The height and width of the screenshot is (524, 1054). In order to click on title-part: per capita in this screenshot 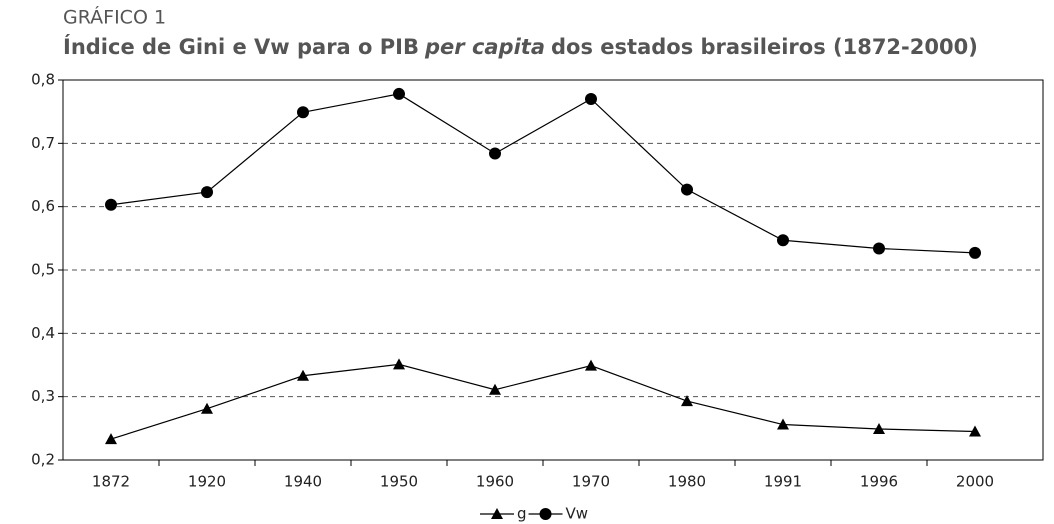, I will do `click(484, 47)`.